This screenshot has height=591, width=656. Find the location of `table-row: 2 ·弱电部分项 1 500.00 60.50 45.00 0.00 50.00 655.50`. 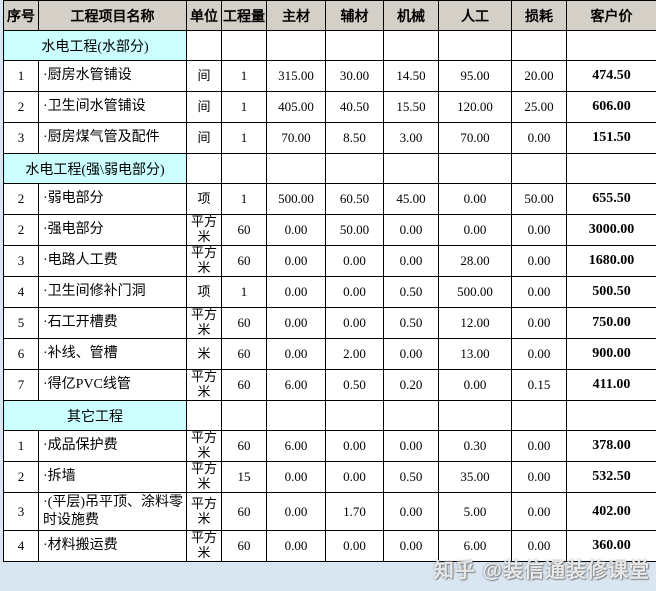

table-row: 2 ·弱电部分项 1 500.00 60.50 45.00 0.00 50.00 655.50 is located at coordinates (329, 199).